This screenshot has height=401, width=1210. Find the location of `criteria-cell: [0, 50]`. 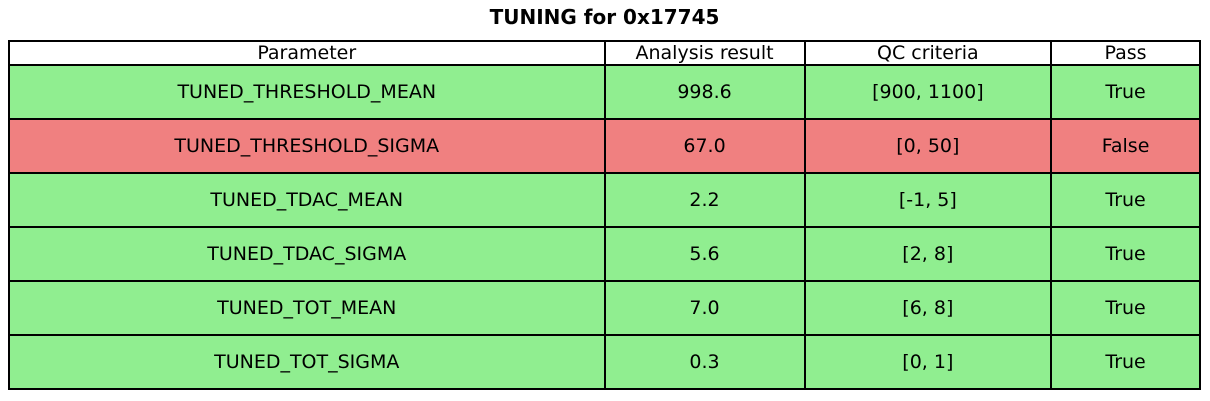

criteria-cell: [0, 50] is located at coordinates (928, 146).